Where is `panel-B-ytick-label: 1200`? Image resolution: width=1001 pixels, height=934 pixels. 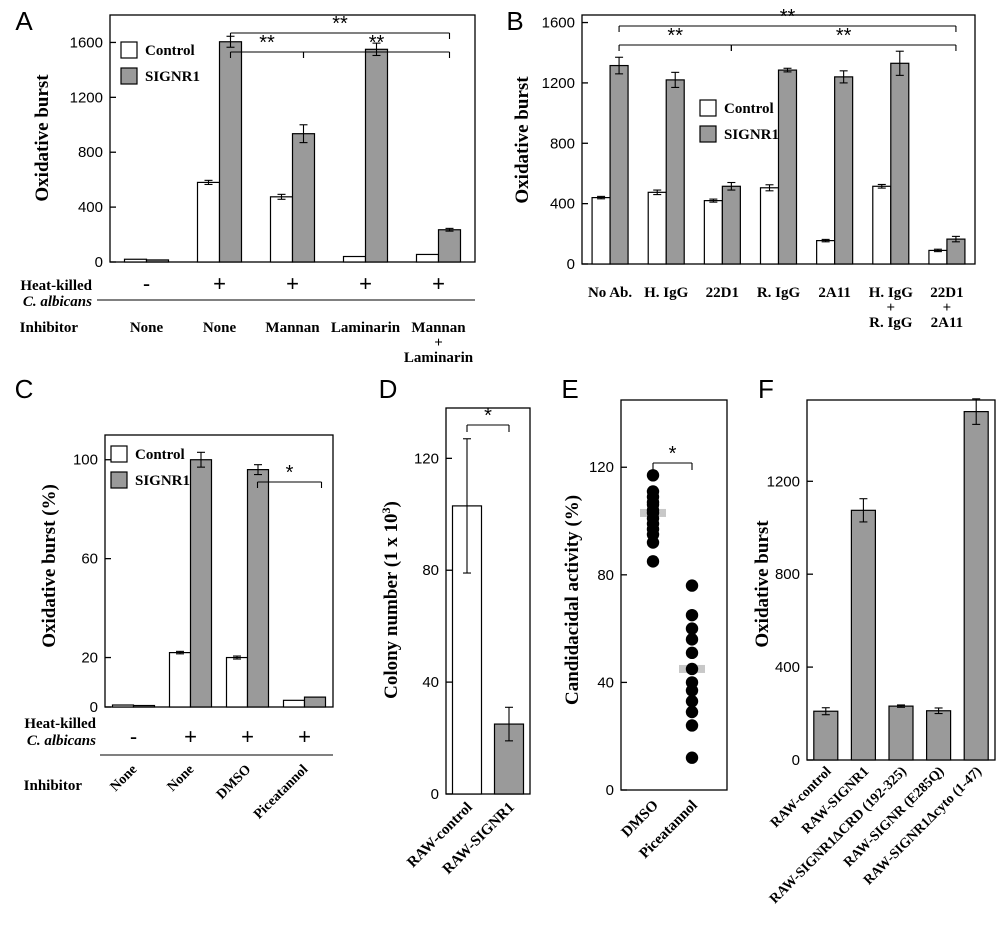 panel-B-ytick-label: 1200 is located at coordinates (558, 83).